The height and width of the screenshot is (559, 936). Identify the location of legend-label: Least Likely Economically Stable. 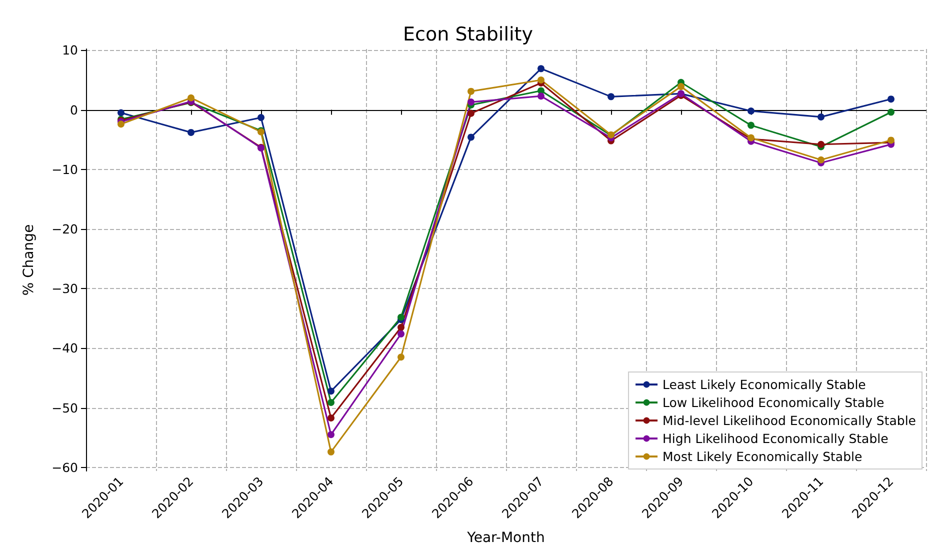
(764, 384).